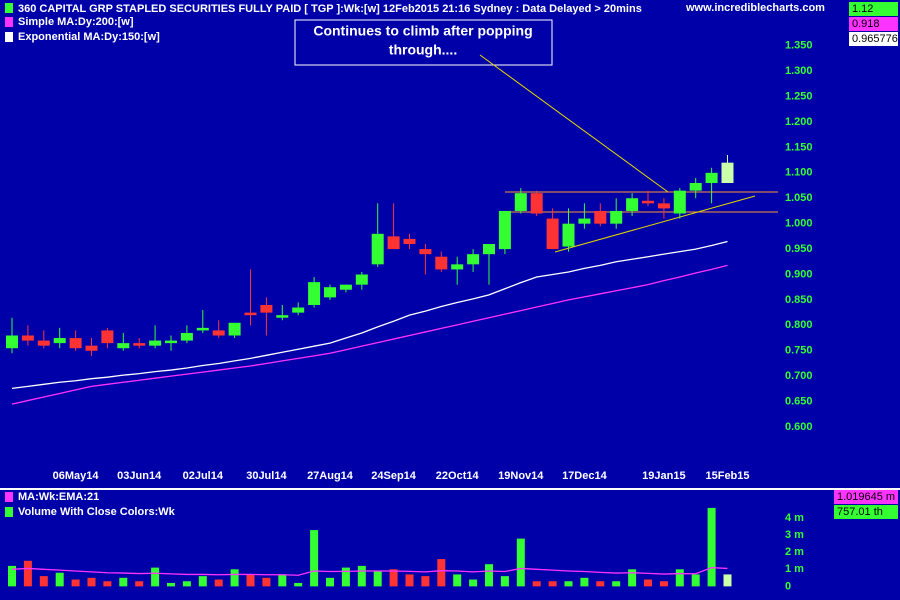  I want to click on y-tick-label: 0.650, so click(799, 401).